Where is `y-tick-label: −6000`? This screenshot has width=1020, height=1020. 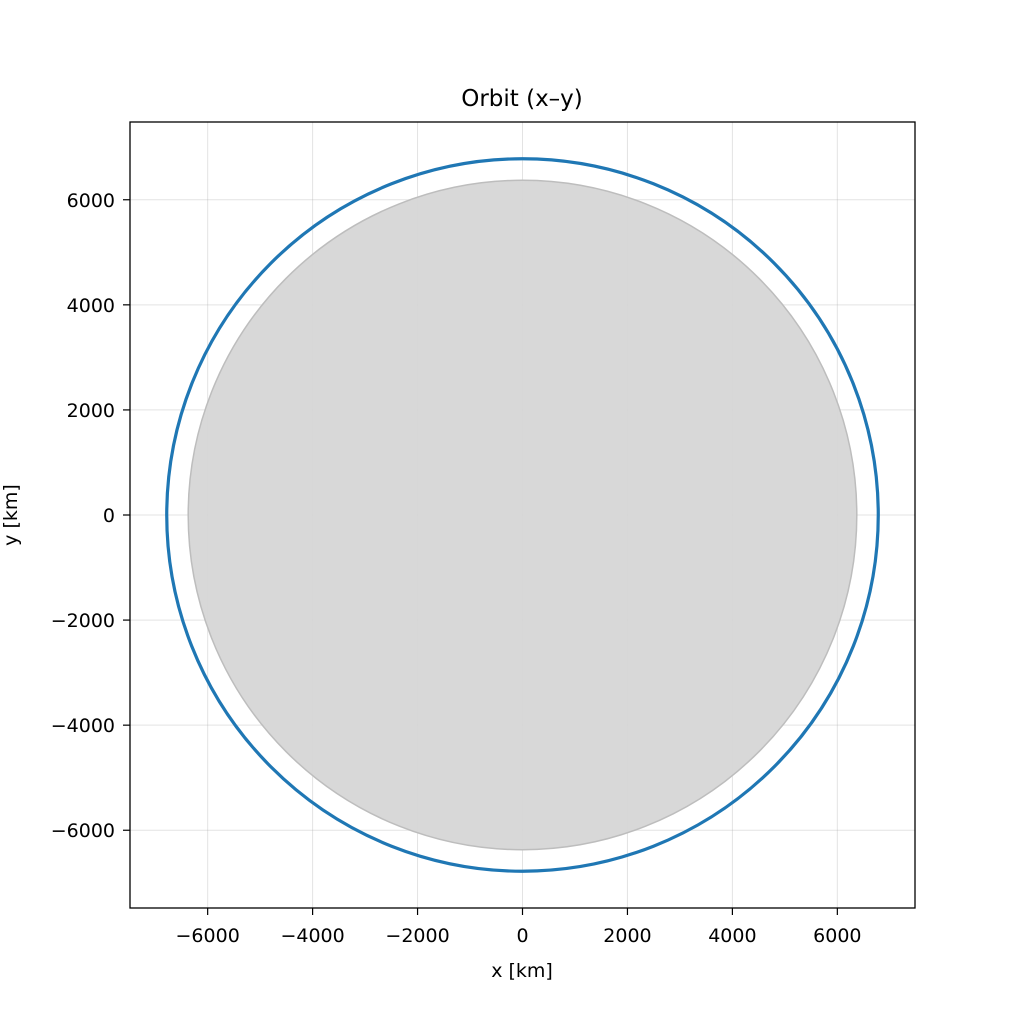 y-tick-label: −6000 is located at coordinates (83, 831).